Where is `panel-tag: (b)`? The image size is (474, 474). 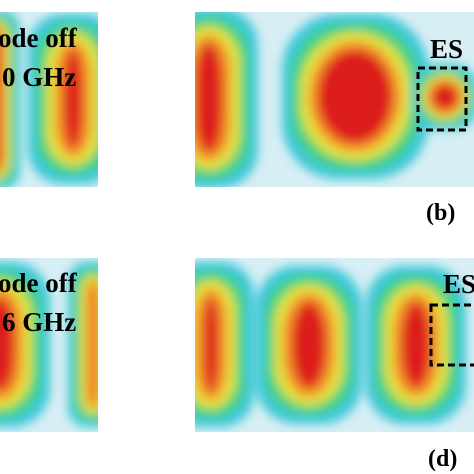
panel-tag: (b) is located at coordinates (440, 213).